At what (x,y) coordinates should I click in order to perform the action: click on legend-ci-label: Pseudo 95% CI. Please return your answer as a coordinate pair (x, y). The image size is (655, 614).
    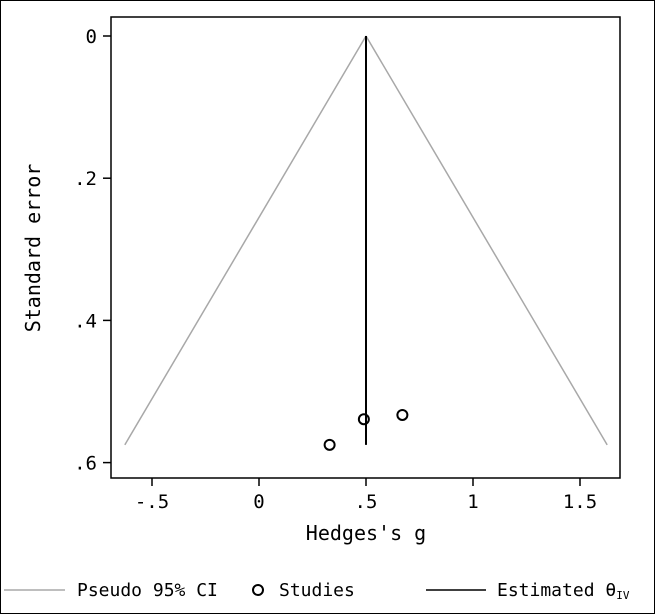
    Looking at the image, I should click on (147, 590).